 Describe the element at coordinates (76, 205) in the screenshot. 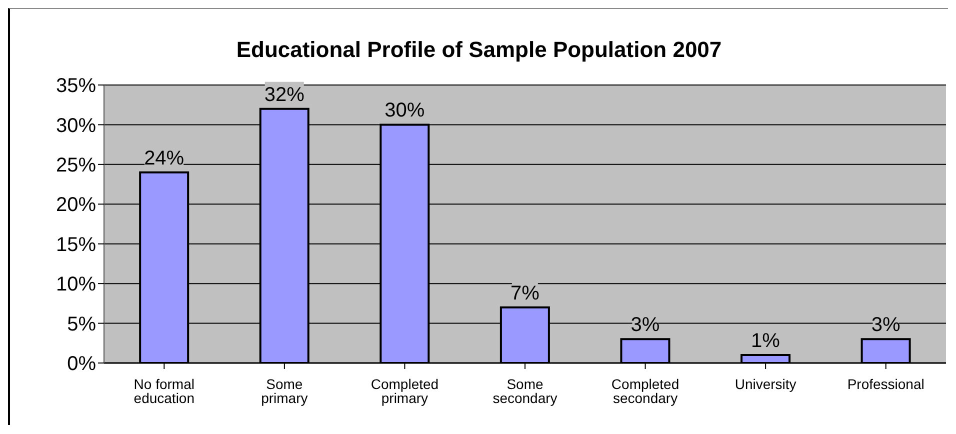

I see `y-tick-label: 20%` at that location.